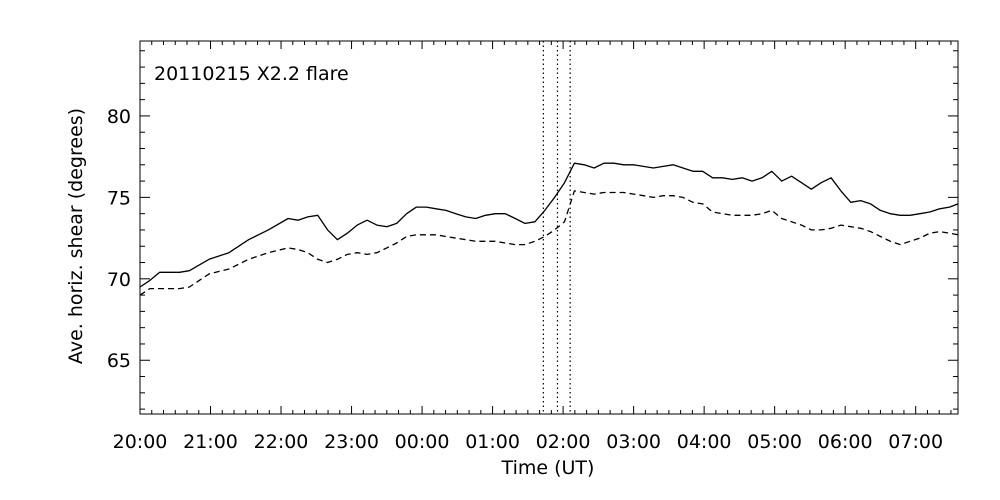  What do you see at coordinates (845, 442) in the screenshot?
I see `x-tick-label: 06:00` at bounding box center [845, 442].